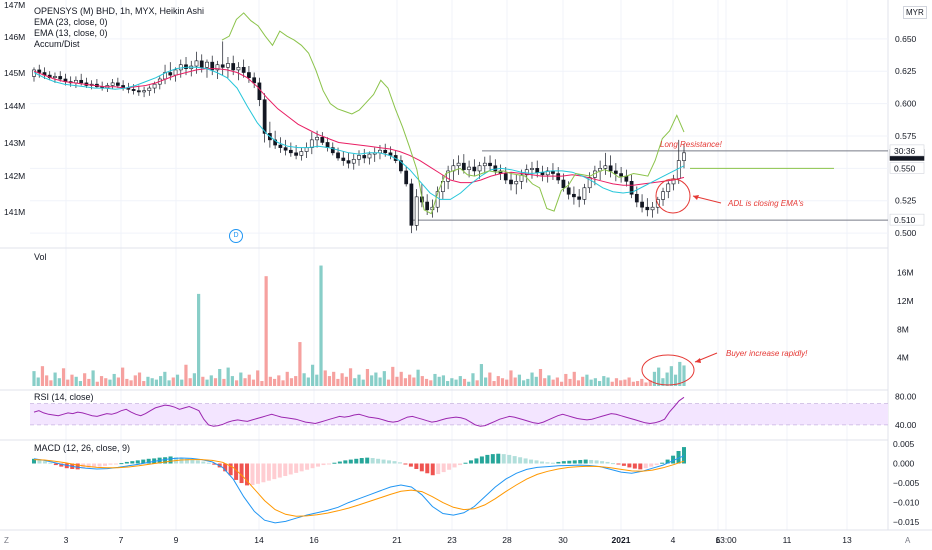 The height and width of the screenshot is (550, 932). Describe the element at coordinates (726, 540) in the screenshot. I see `time-tick-12: 13:00` at that location.